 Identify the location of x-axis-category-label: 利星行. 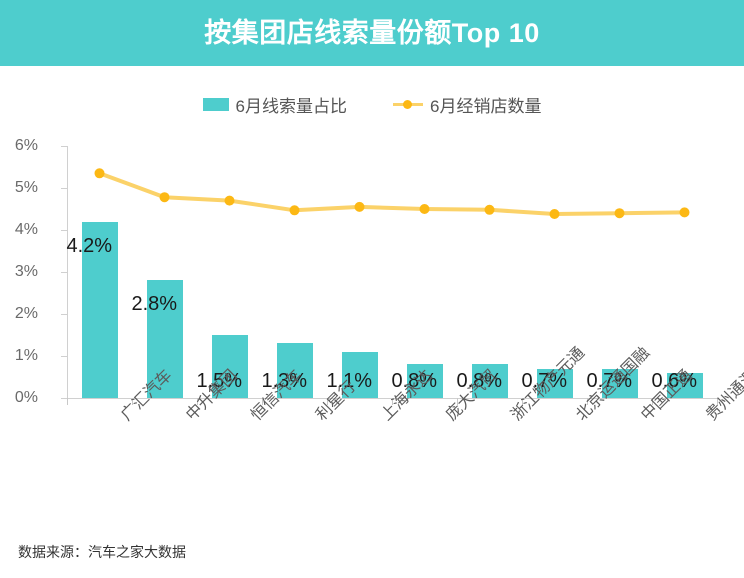
(335, 401).